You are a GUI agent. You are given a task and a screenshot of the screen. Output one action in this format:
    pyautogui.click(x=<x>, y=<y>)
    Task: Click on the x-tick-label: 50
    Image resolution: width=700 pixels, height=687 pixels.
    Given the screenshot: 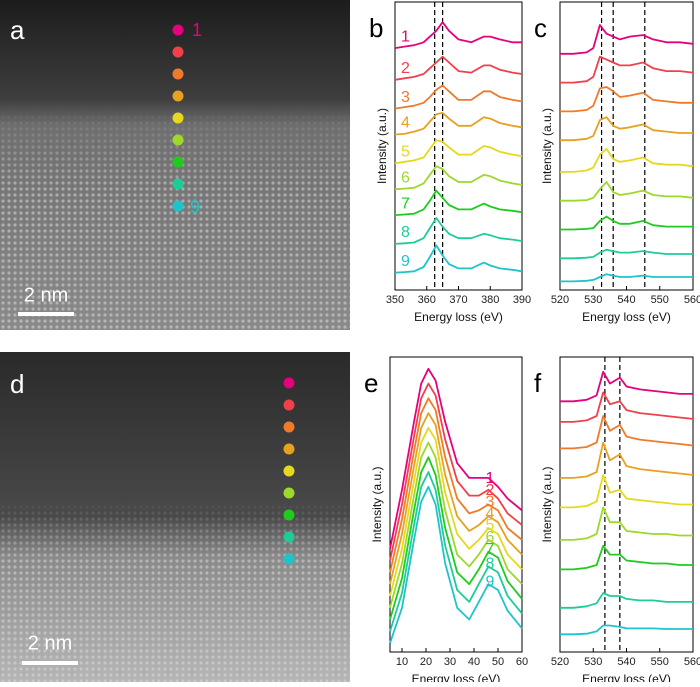 What is the action you would take?
    pyautogui.click(x=498, y=662)
    